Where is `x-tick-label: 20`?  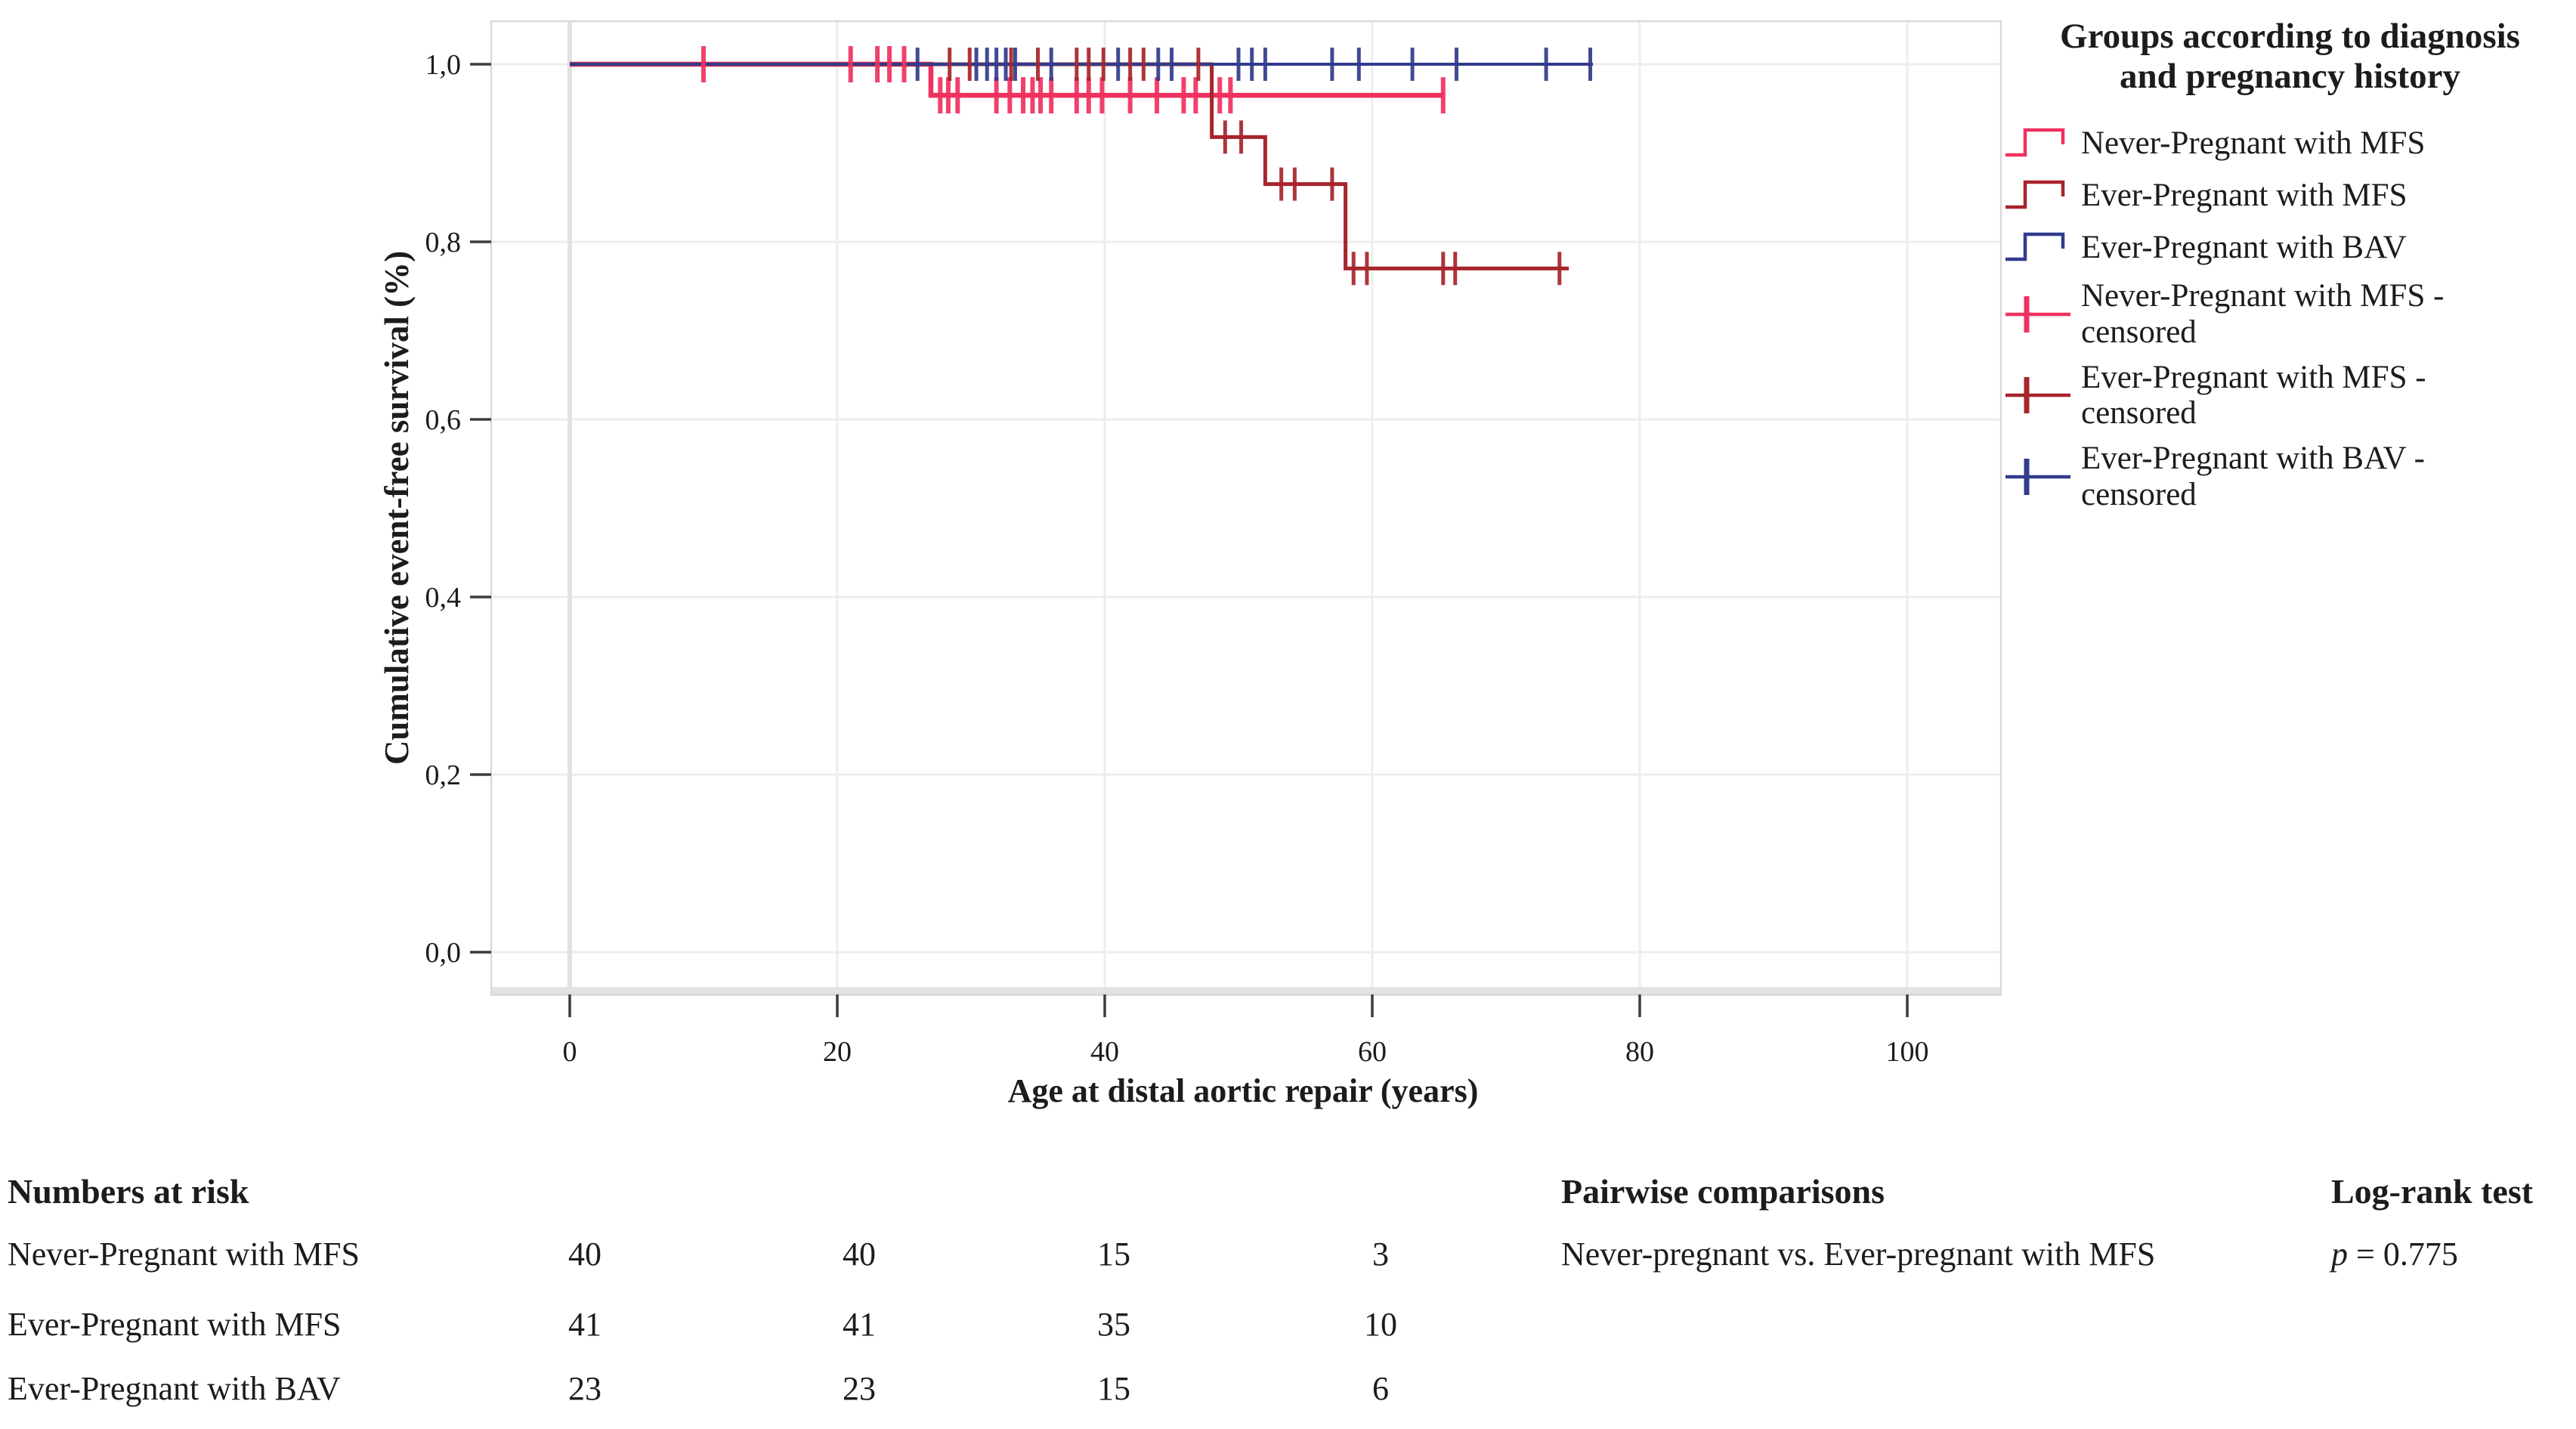 x-tick-label: 20 is located at coordinates (837, 1052).